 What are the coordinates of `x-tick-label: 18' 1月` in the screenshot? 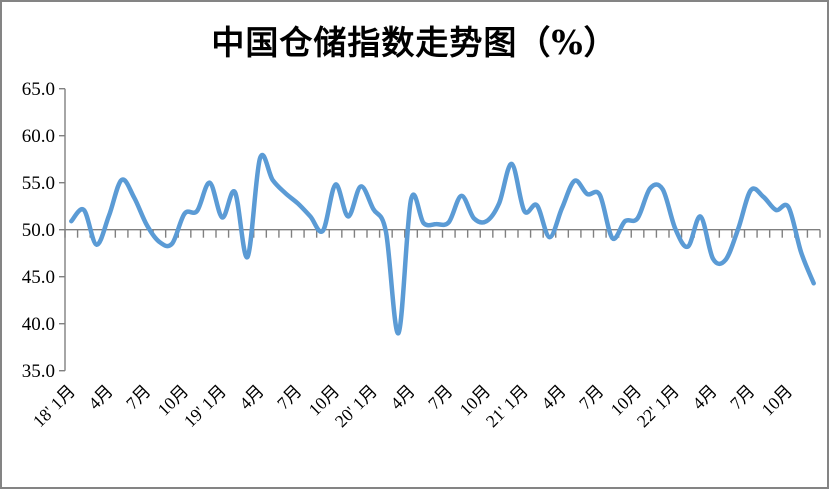 It's located at (54, 406).